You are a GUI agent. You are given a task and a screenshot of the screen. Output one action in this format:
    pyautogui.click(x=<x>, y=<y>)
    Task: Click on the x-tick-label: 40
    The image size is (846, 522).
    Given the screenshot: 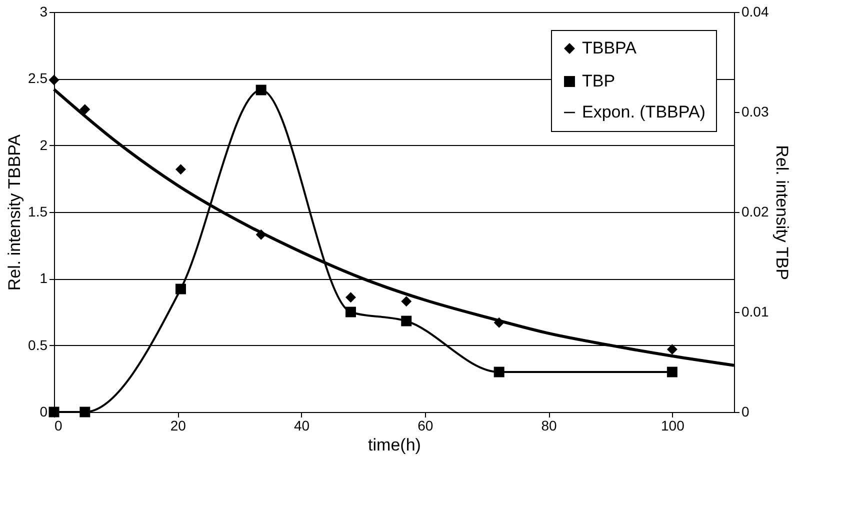 What is the action you would take?
    pyautogui.click(x=302, y=426)
    